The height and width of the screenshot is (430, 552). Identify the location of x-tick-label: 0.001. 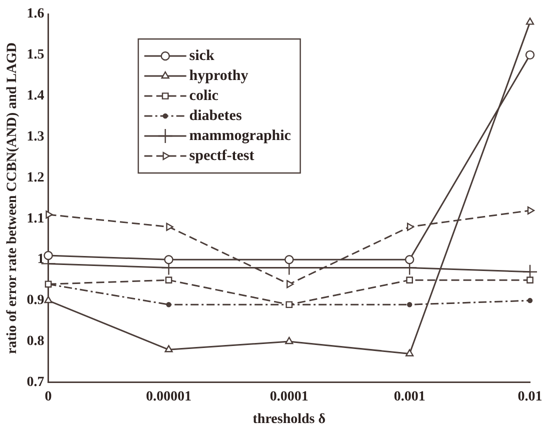
(410, 396).